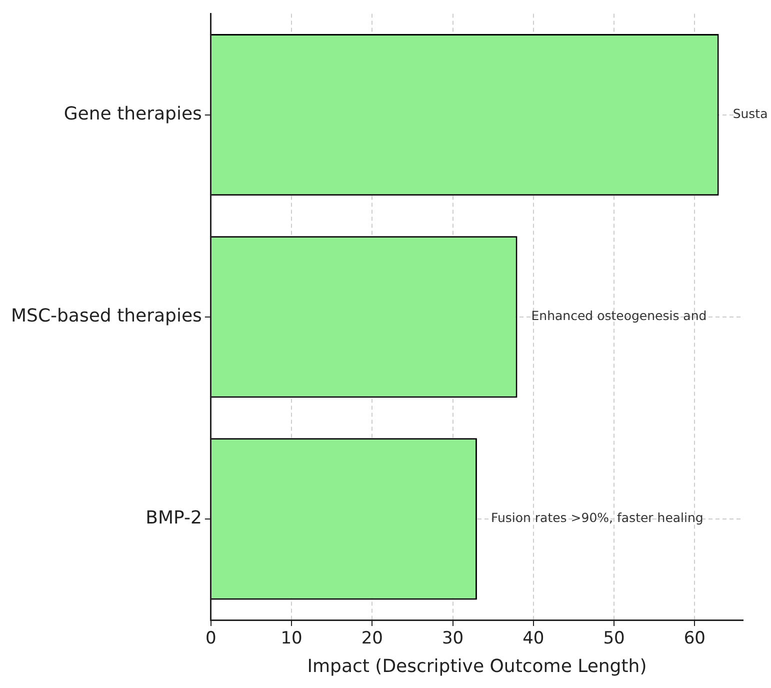  Describe the element at coordinates (533, 638) in the screenshot. I see `x-tick-label: 40` at that location.